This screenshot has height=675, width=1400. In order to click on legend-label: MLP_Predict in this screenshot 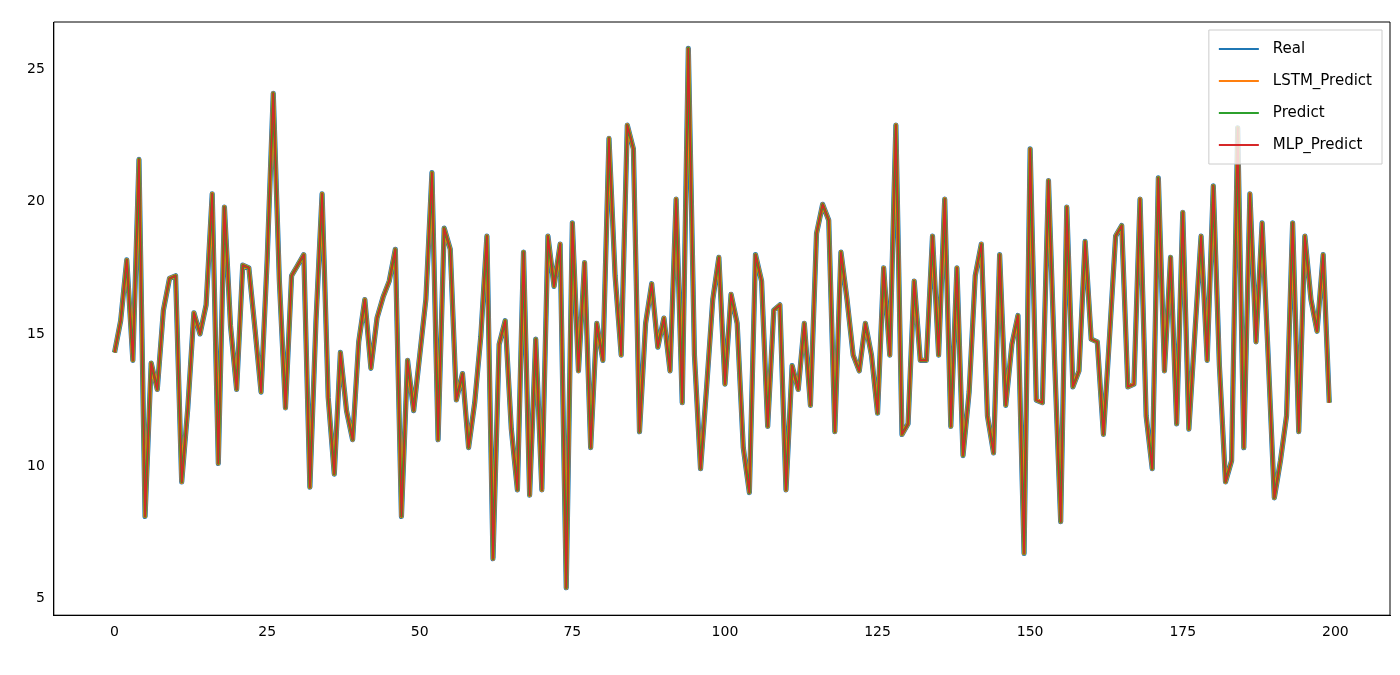, I will do `click(1317, 144)`.